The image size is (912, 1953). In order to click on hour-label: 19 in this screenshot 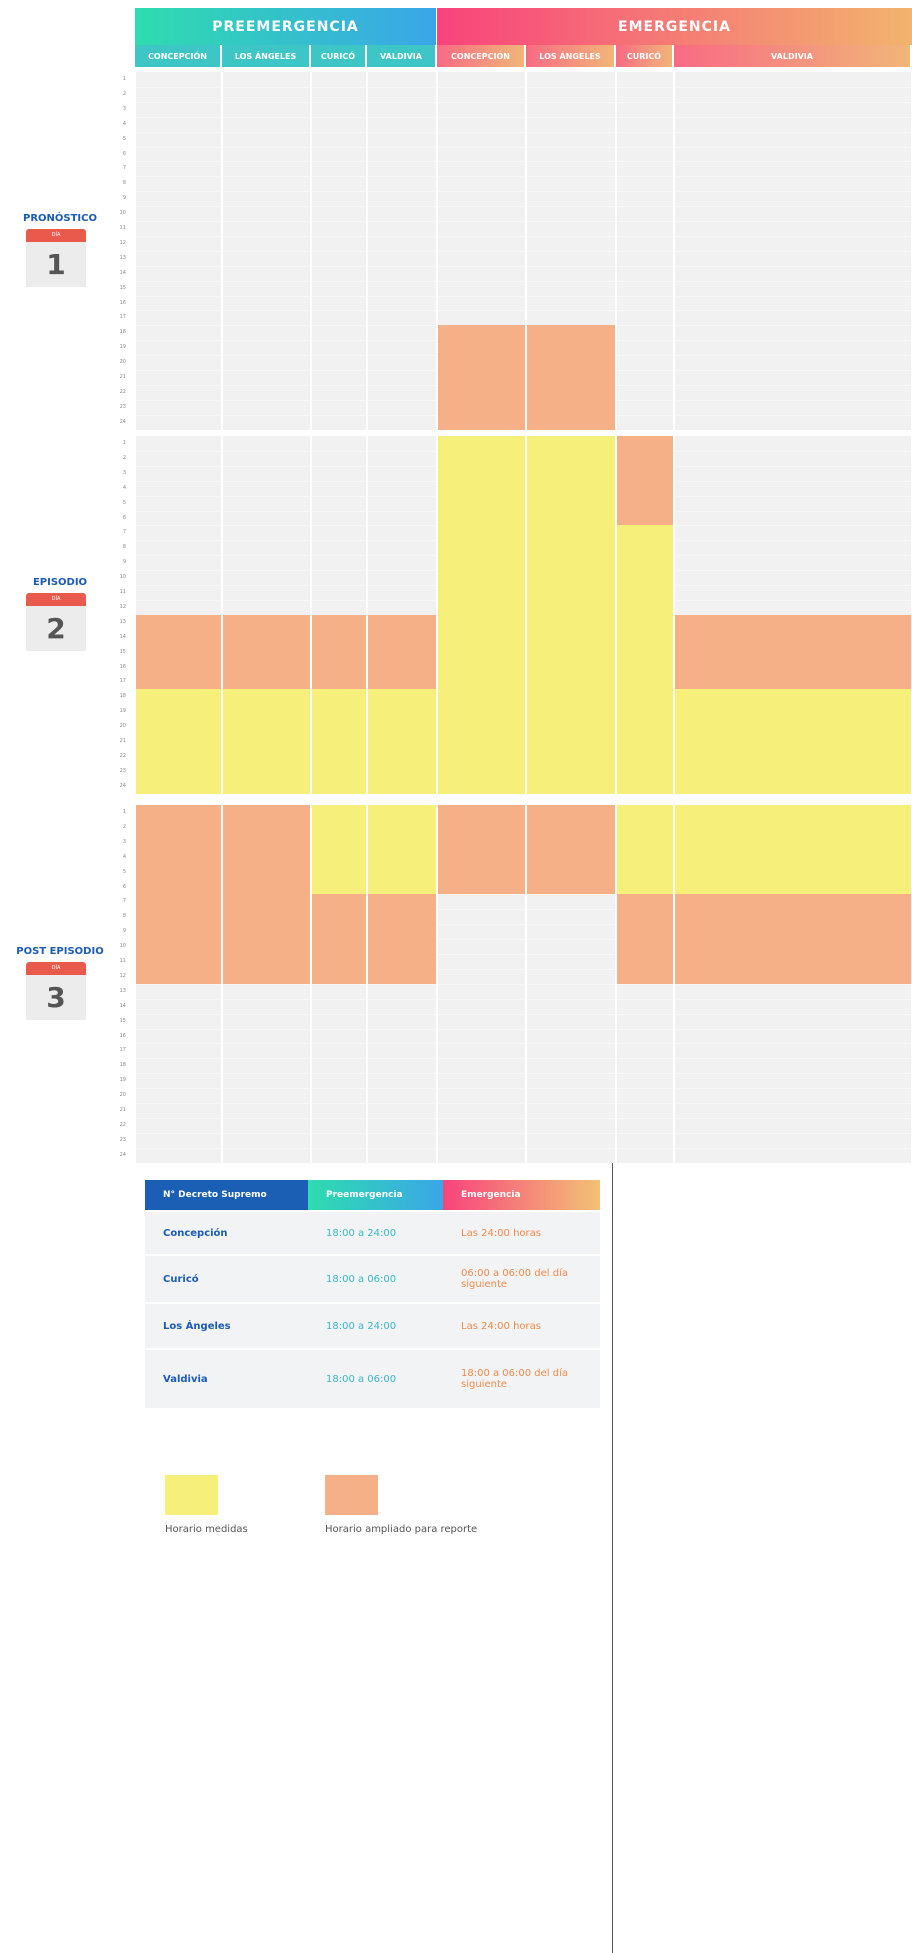, I will do `click(122, 711)`.